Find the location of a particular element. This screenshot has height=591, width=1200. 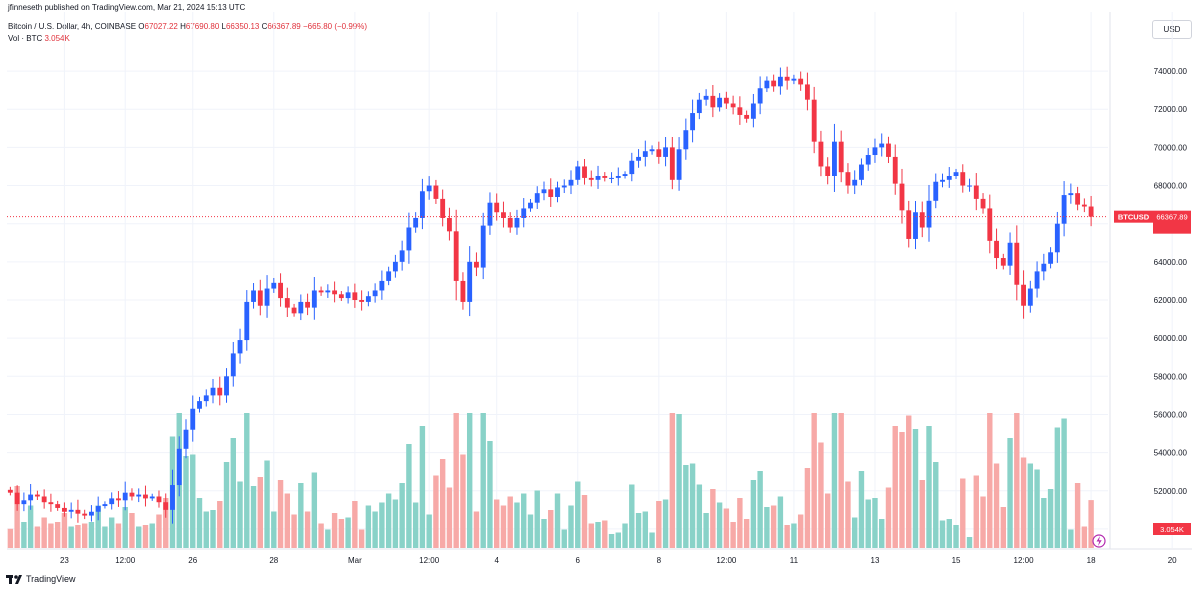

tradingview-label: TradingView is located at coordinates (51, 579).